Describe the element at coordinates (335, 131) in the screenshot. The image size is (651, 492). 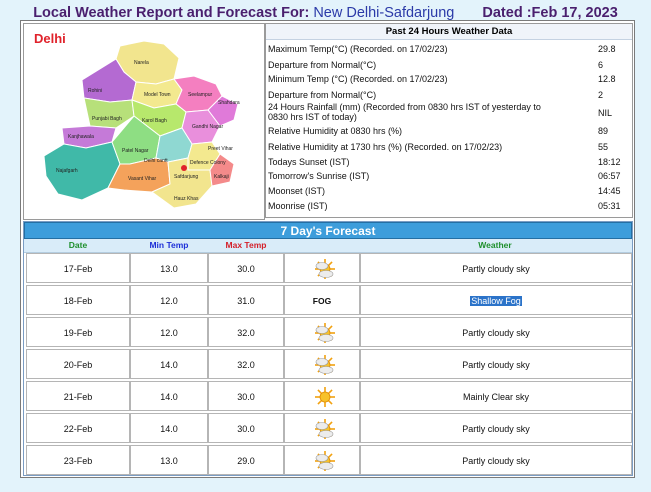
I see `past-24h-label: Relative Humidity at 0830 hrs (%)` at that location.